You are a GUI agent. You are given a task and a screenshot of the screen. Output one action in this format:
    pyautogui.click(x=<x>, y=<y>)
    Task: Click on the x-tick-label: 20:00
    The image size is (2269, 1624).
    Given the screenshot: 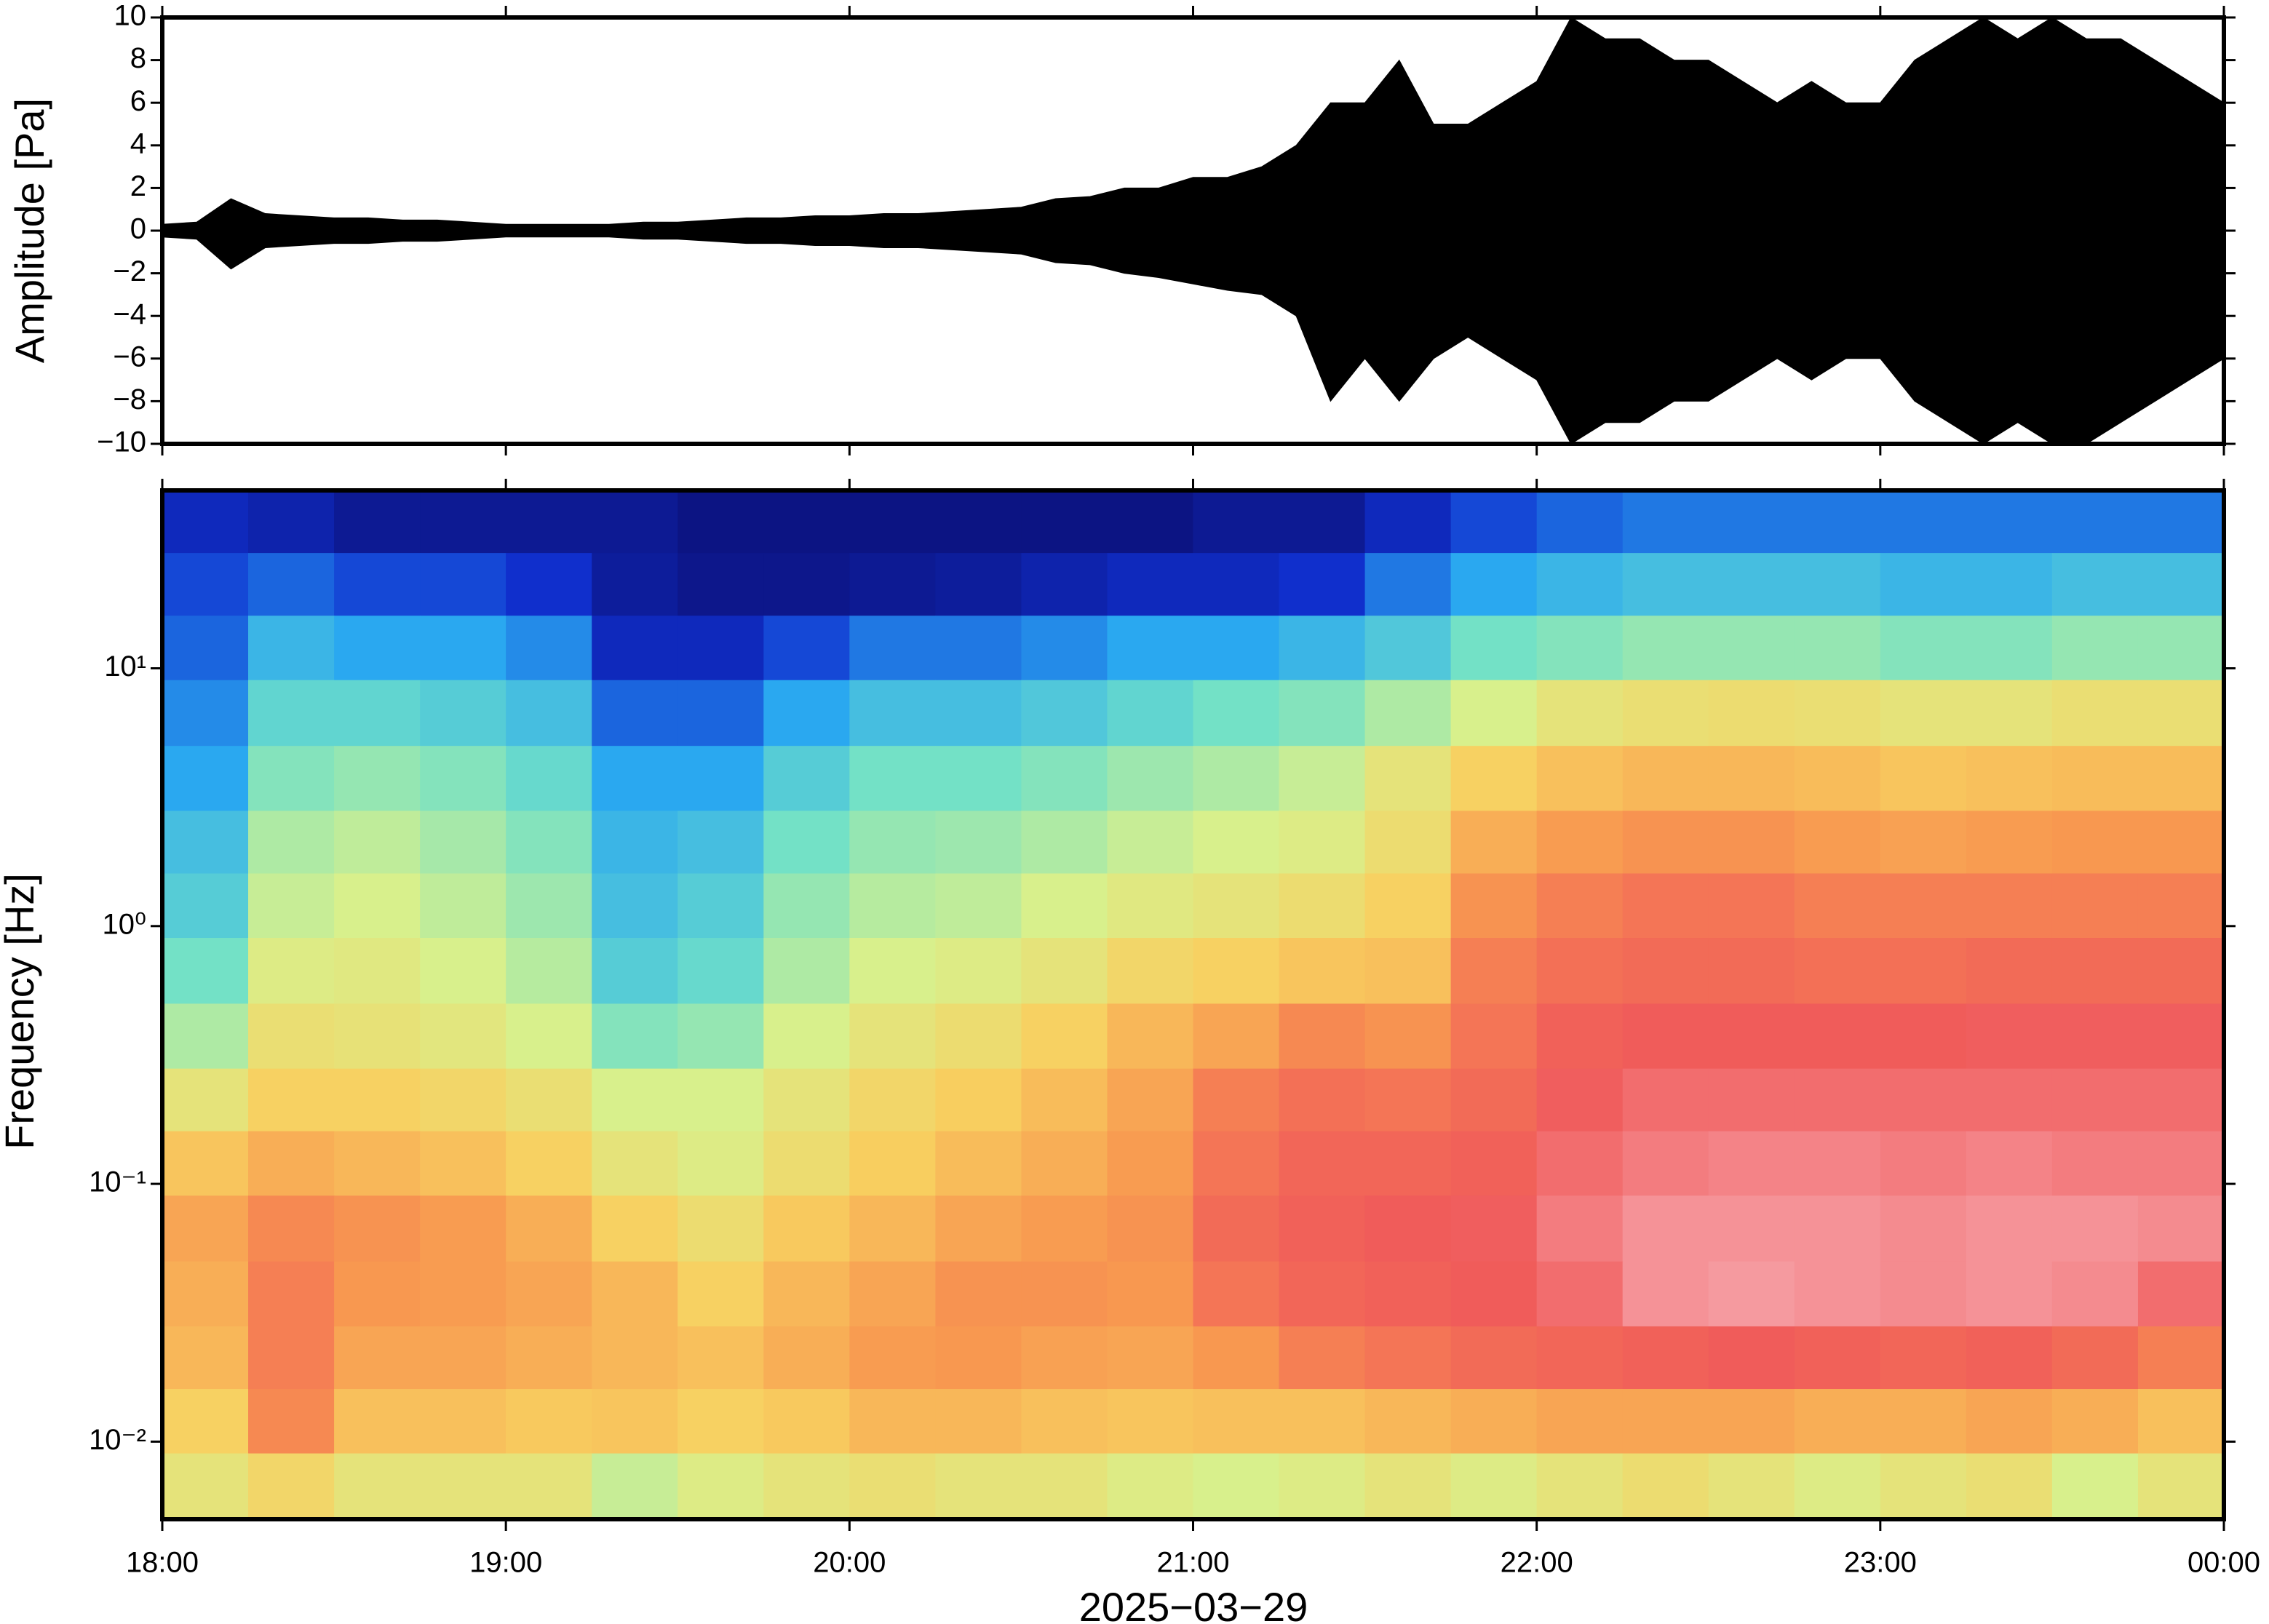 What is the action you would take?
    pyautogui.click(x=850, y=1563)
    